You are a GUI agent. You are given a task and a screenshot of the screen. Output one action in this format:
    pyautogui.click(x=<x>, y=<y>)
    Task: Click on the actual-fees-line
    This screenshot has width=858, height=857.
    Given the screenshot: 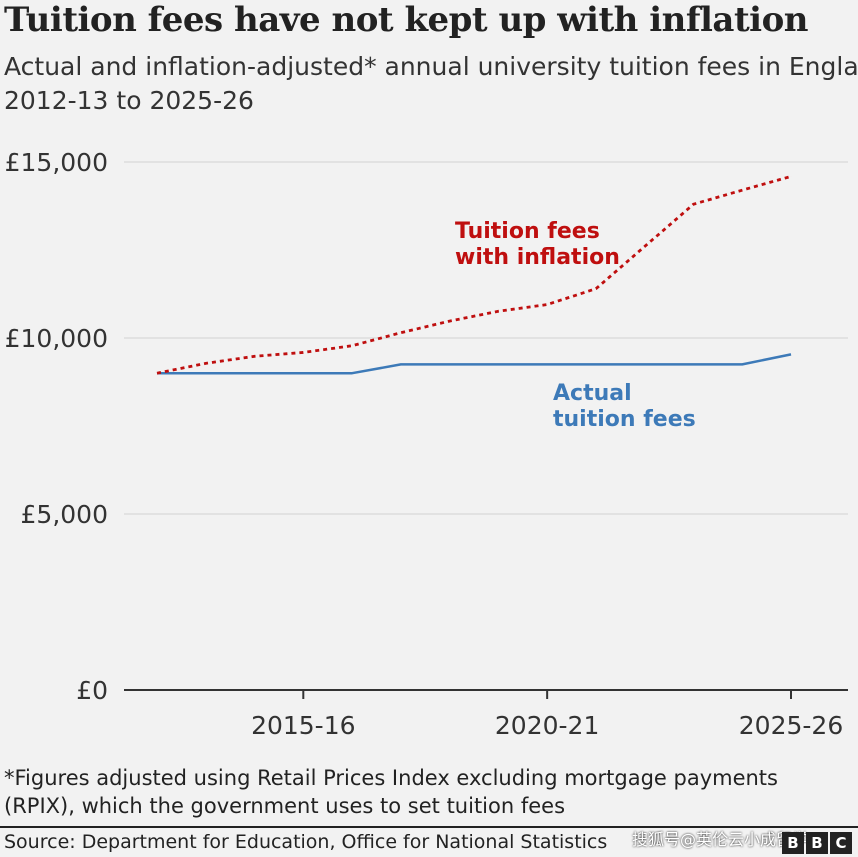 What is the action you would take?
    pyautogui.click(x=474, y=364)
    